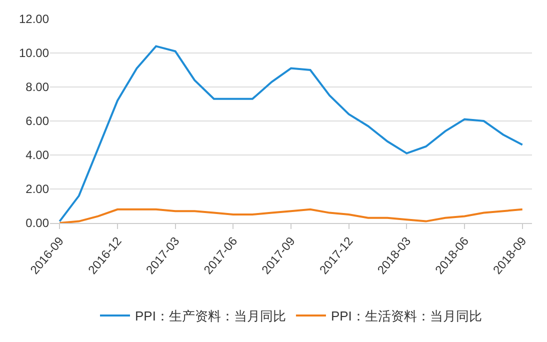  What do you see at coordinates (34, 53) in the screenshot?
I see `y-tick-label: 10.00` at bounding box center [34, 53].